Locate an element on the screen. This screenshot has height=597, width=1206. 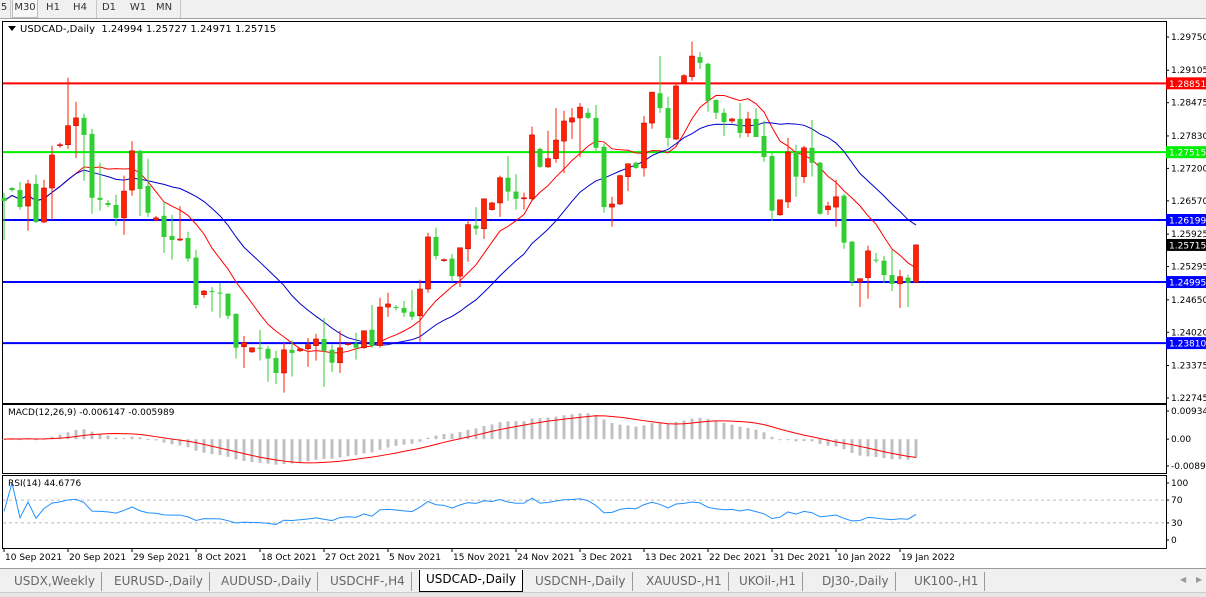
tab-ukoil-h1: UKOil-,H1 is located at coordinates (768, 581).